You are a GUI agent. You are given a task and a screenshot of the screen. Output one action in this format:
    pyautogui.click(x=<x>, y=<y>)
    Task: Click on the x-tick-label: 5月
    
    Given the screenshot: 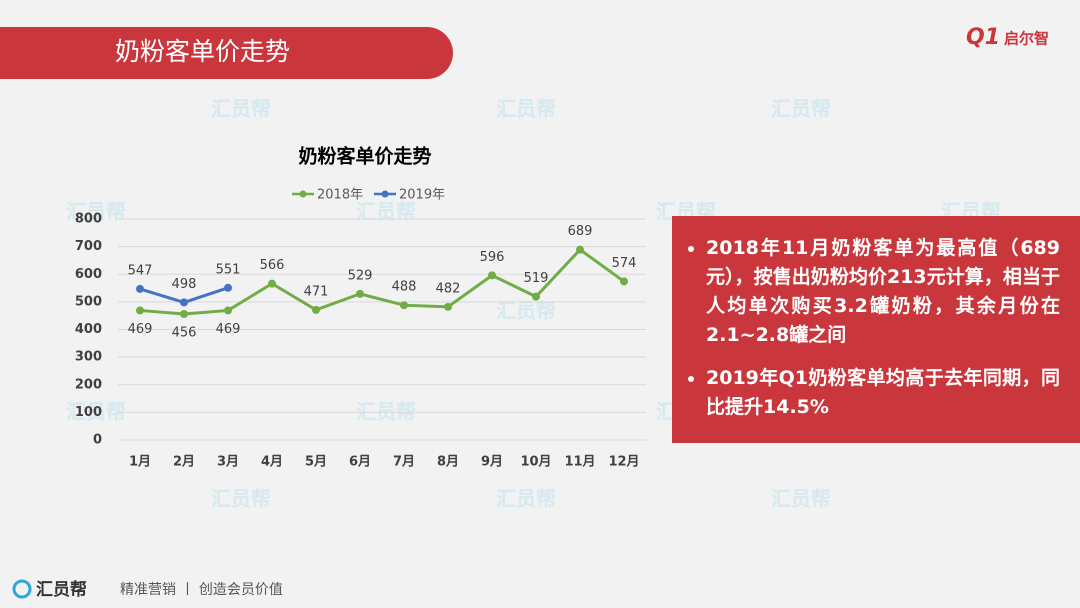 What is the action you would take?
    pyautogui.click(x=316, y=462)
    